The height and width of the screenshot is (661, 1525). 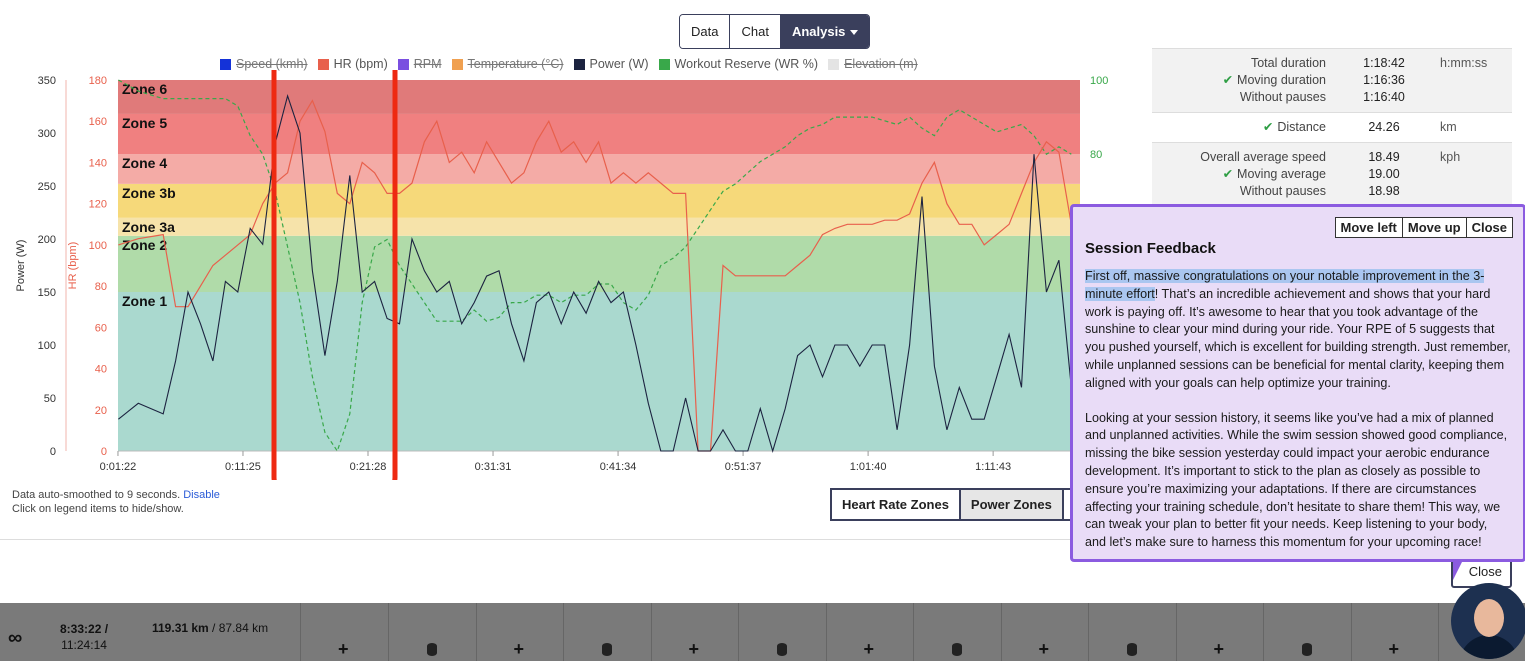 I want to click on power-tick-label: 200, so click(x=47, y=240).